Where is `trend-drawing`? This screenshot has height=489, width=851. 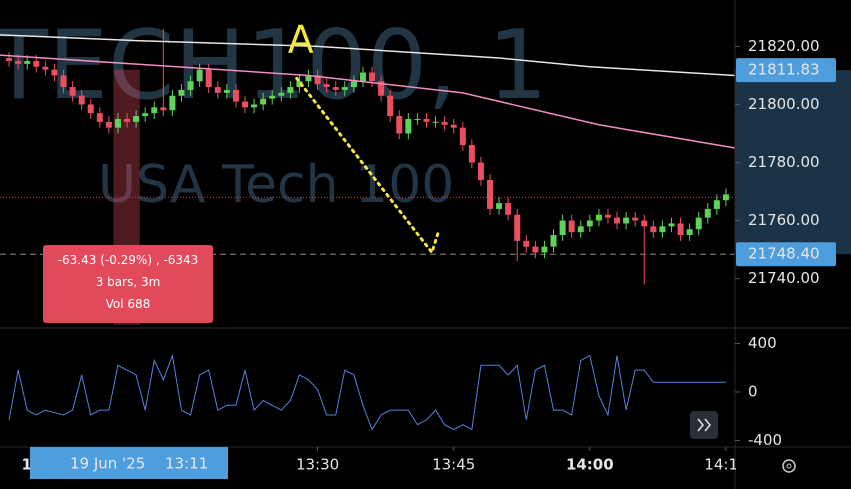 trend-drawing is located at coordinates (367, 166).